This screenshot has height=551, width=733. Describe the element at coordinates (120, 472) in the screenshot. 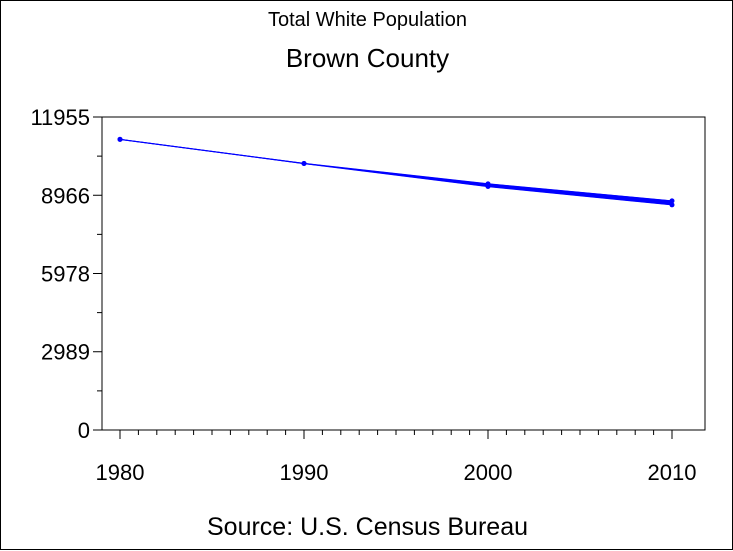

I see `x-tick-label: 1980` at that location.